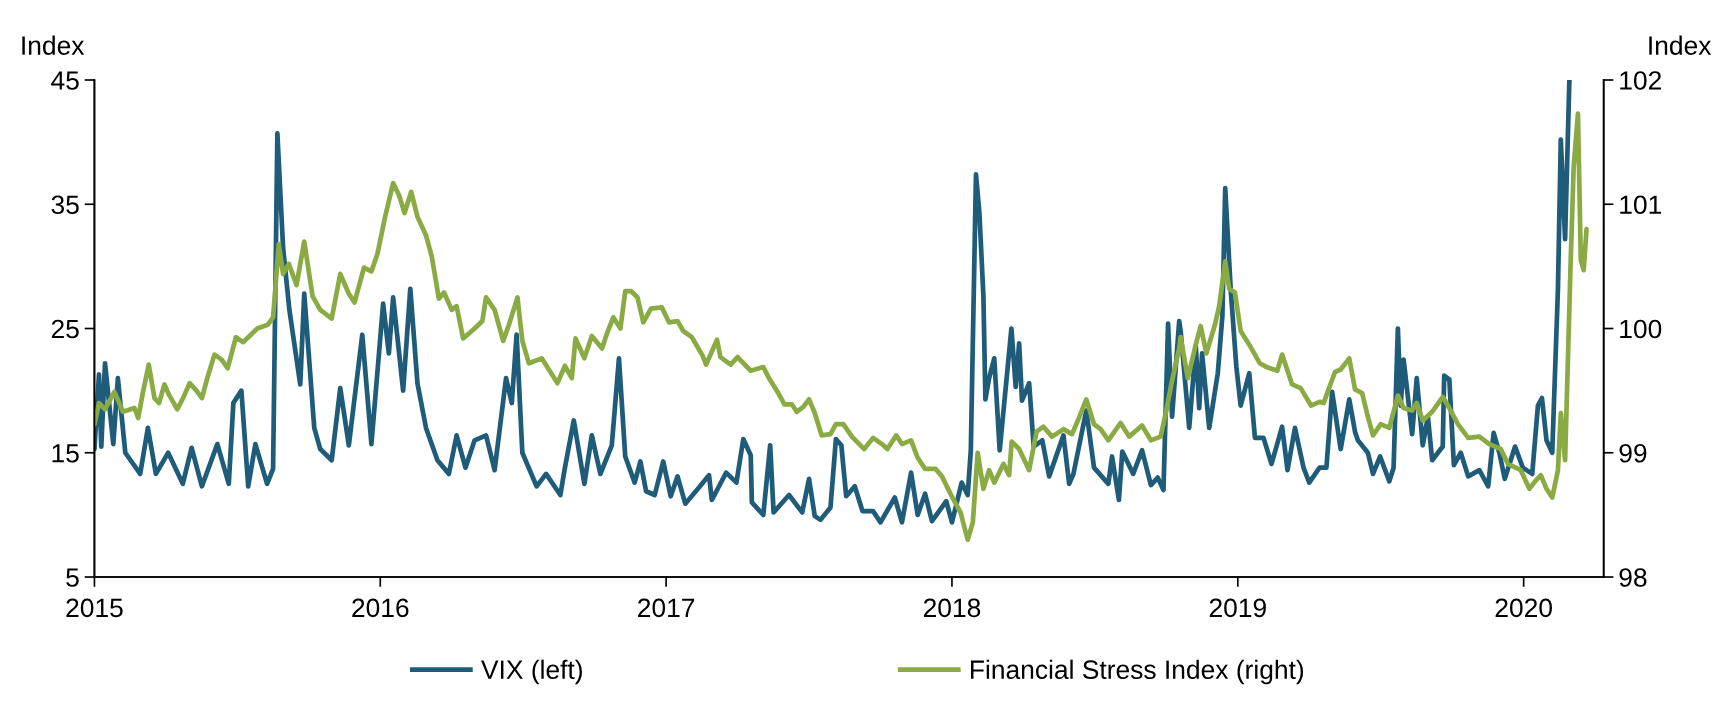 This screenshot has height=708, width=1717. Describe the element at coordinates (380, 608) in the screenshot. I see `x-tick-label: 2016` at that location.